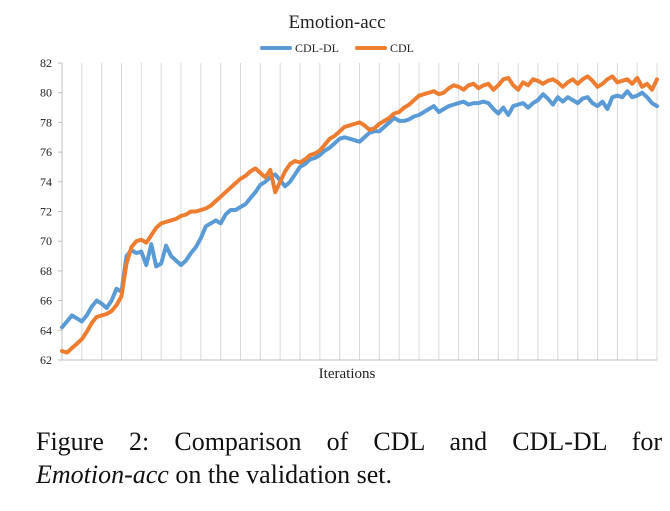 This screenshot has width=670, height=511. What do you see at coordinates (102, 474) in the screenshot?
I see `caption-emphasis: Emotion-acc` at bounding box center [102, 474].